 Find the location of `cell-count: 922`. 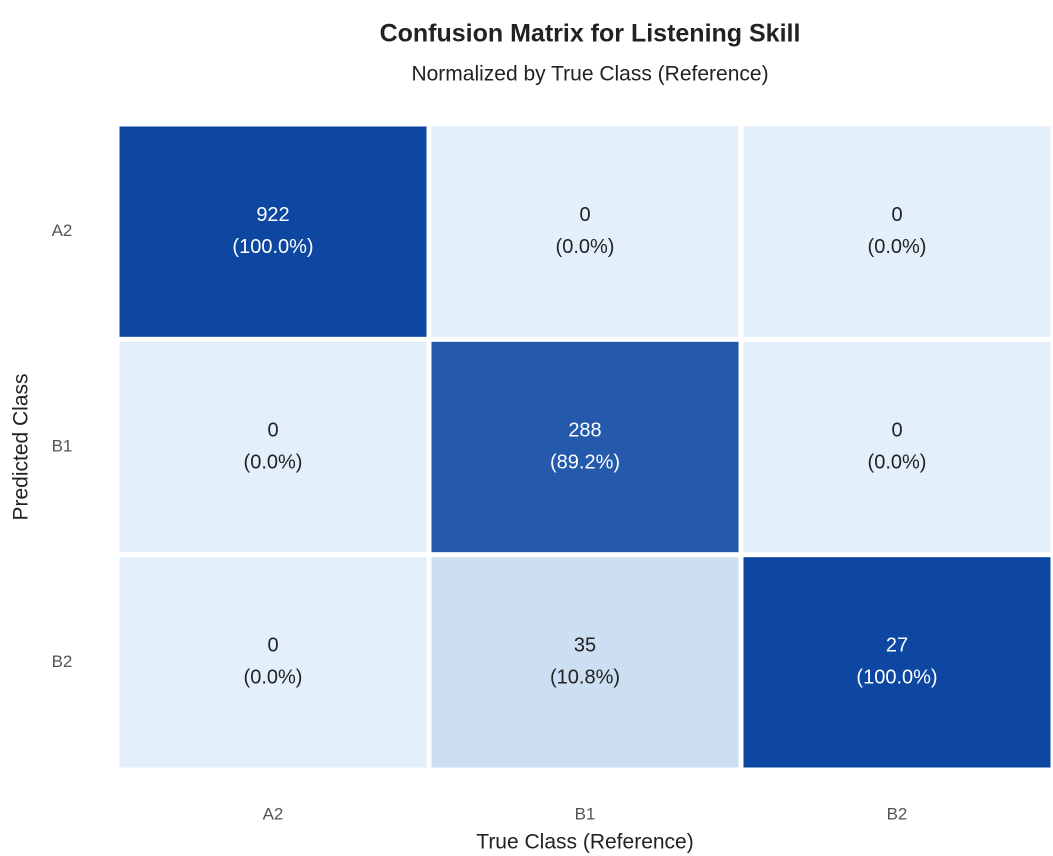

cell-count: 922 is located at coordinates (272, 215).